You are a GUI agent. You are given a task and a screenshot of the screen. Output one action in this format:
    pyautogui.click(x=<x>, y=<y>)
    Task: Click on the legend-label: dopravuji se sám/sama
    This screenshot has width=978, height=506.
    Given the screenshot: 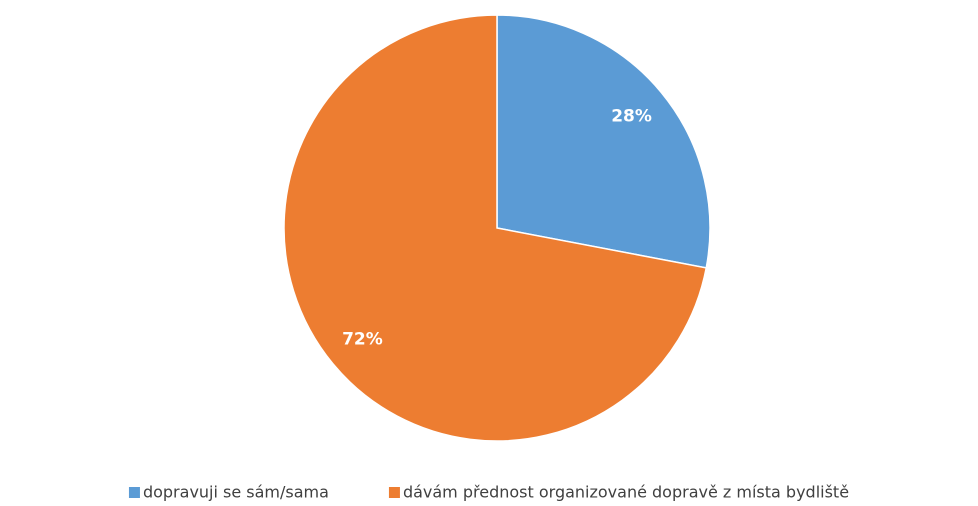 What is the action you would take?
    pyautogui.click(x=236, y=492)
    